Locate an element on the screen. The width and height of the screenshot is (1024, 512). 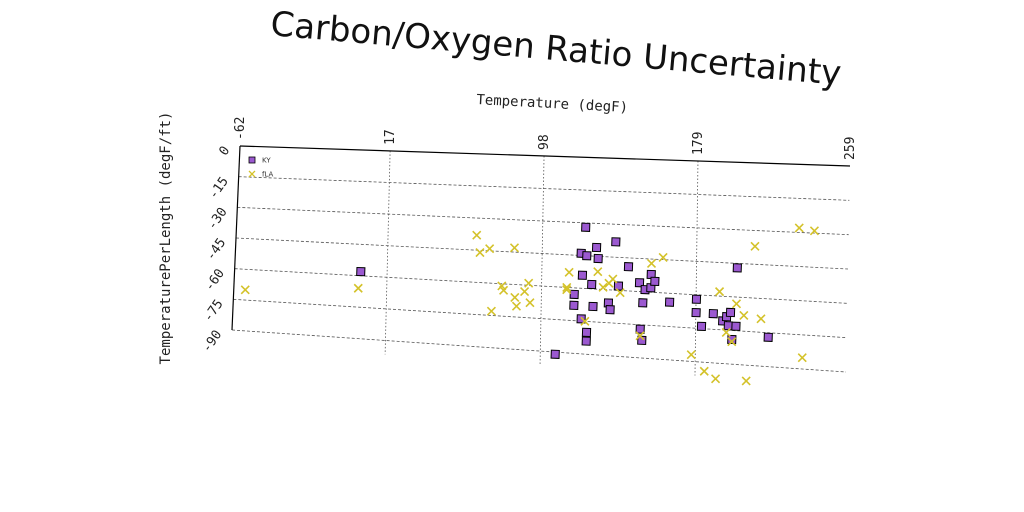
y-tick-label: -45 is located at coordinates (217, 250).